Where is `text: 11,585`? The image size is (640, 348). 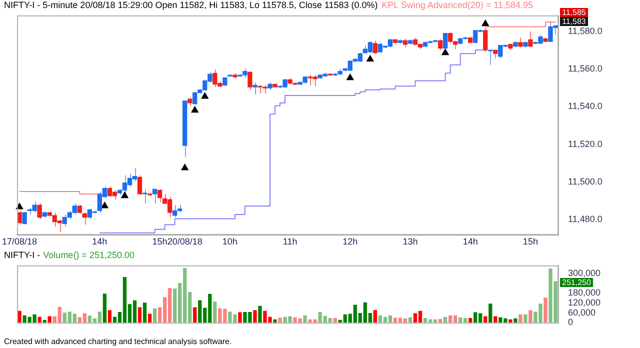 text: 11,585 is located at coordinates (574, 12).